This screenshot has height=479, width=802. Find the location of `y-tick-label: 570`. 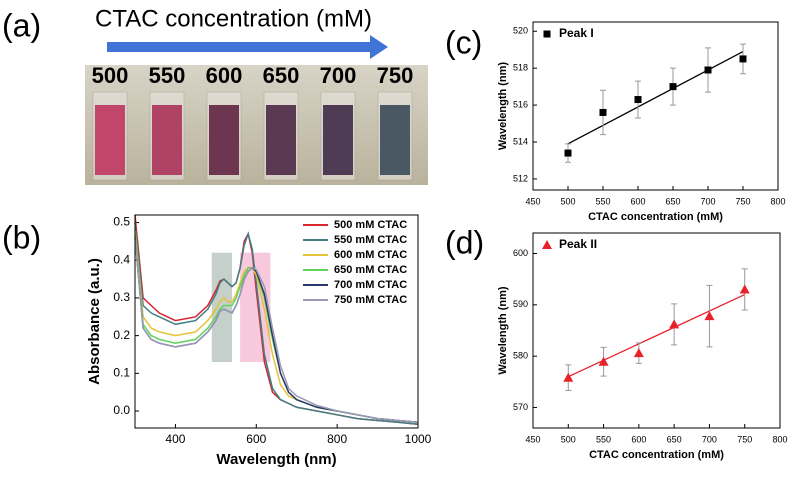

y-tick-label: 570 is located at coordinates (520, 407).